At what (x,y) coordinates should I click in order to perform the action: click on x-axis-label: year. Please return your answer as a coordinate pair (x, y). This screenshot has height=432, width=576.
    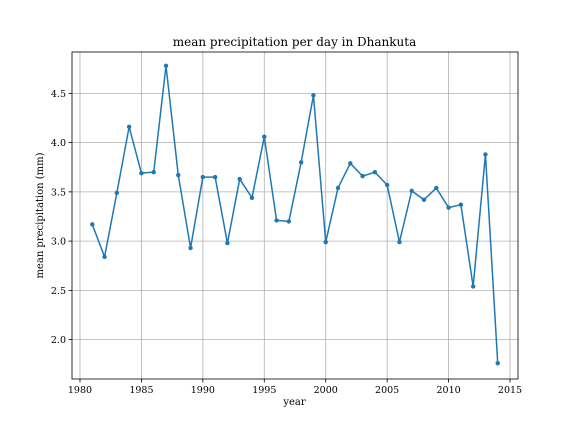
    Looking at the image, I should click on (294, 402).